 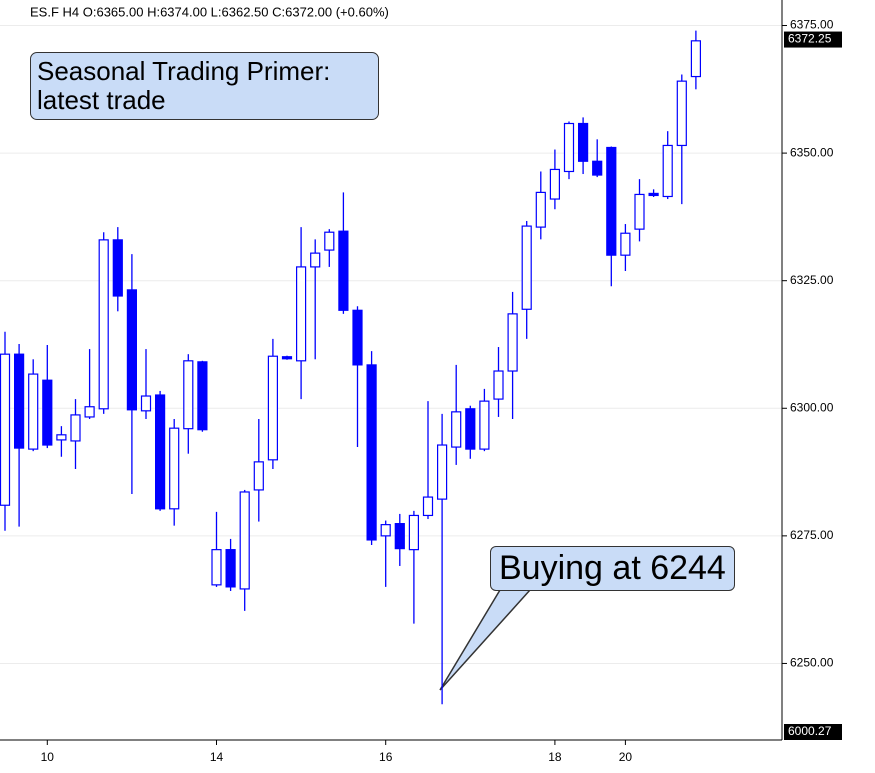 What do you see at coordinates (812, 280) in the screenshot?
I see `y-tick-label: 6325.00` at bounding box center [812, 280].